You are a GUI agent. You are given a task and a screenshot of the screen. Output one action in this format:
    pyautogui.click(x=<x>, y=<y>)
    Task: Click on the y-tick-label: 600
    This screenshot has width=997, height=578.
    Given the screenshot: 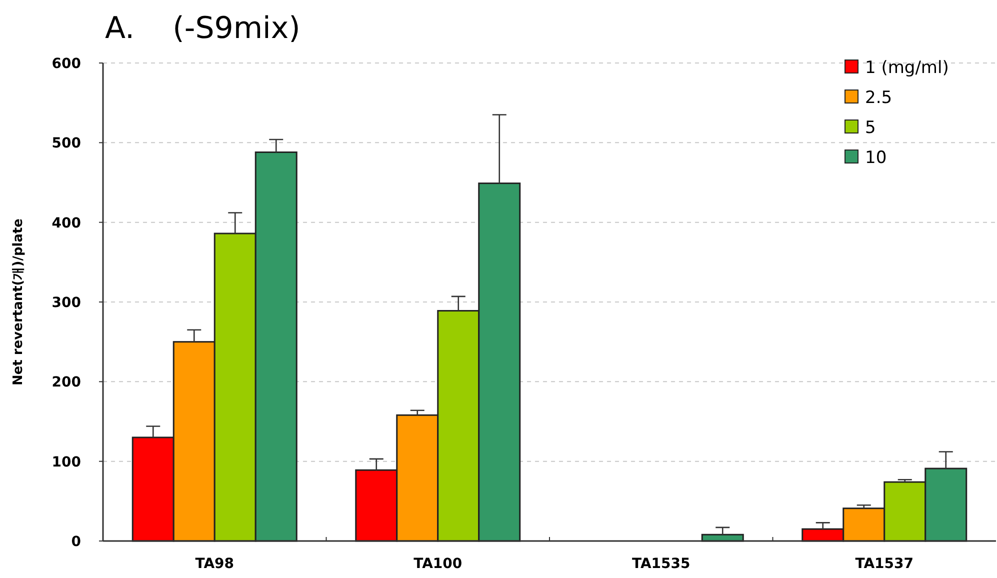 What is the action you would take?
    pyautogui.click(x=67, y=64)
    